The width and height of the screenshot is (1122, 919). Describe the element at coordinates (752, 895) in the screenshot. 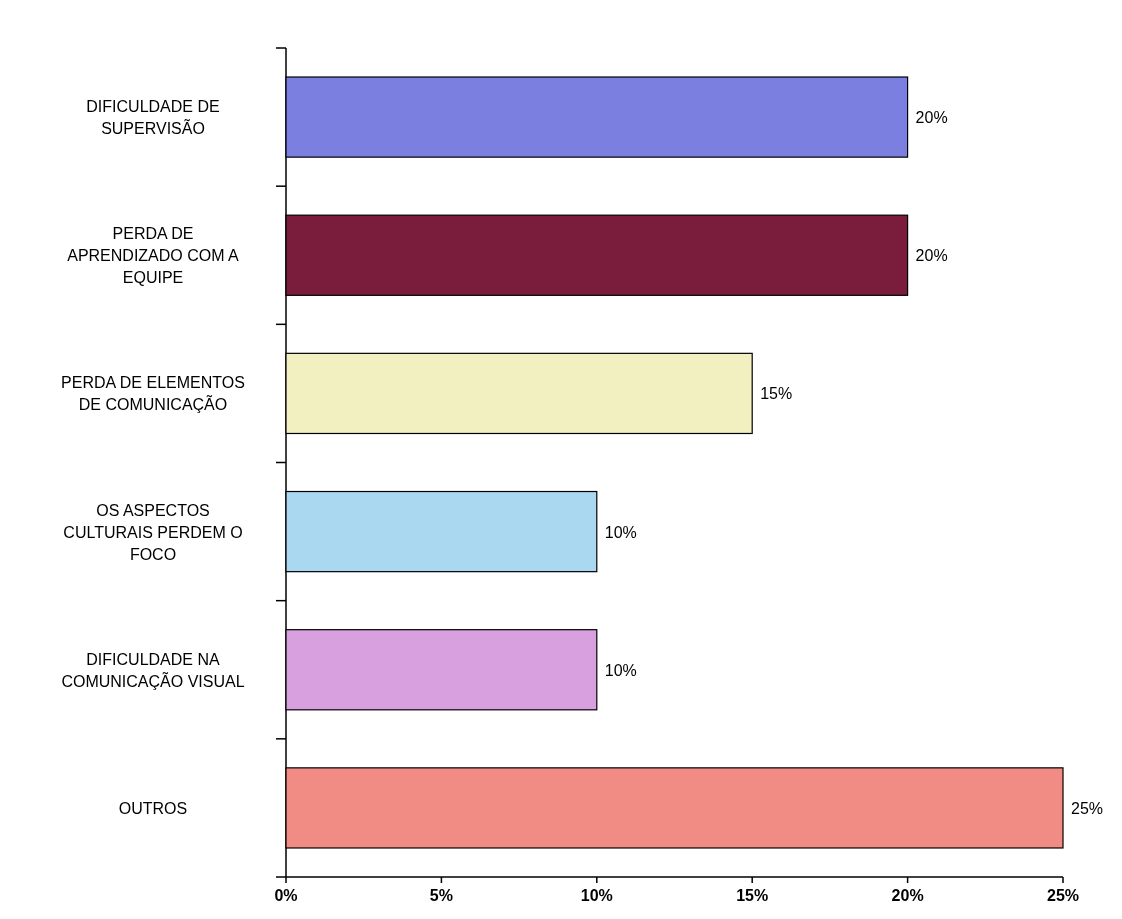

I see `x-tick-label: 15%` at that location.